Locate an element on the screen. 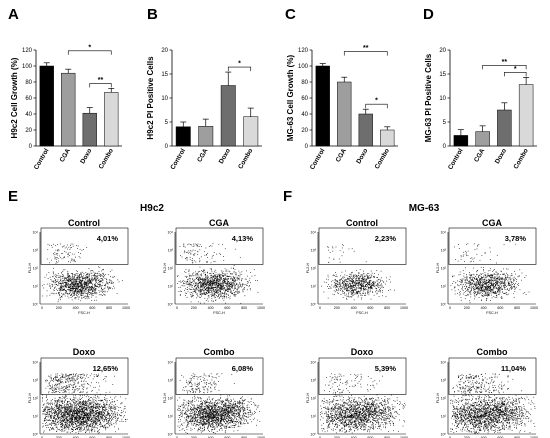 The height and width of the screenshot is (438, 550). significance-label: * is located at coordinates (515, 69).